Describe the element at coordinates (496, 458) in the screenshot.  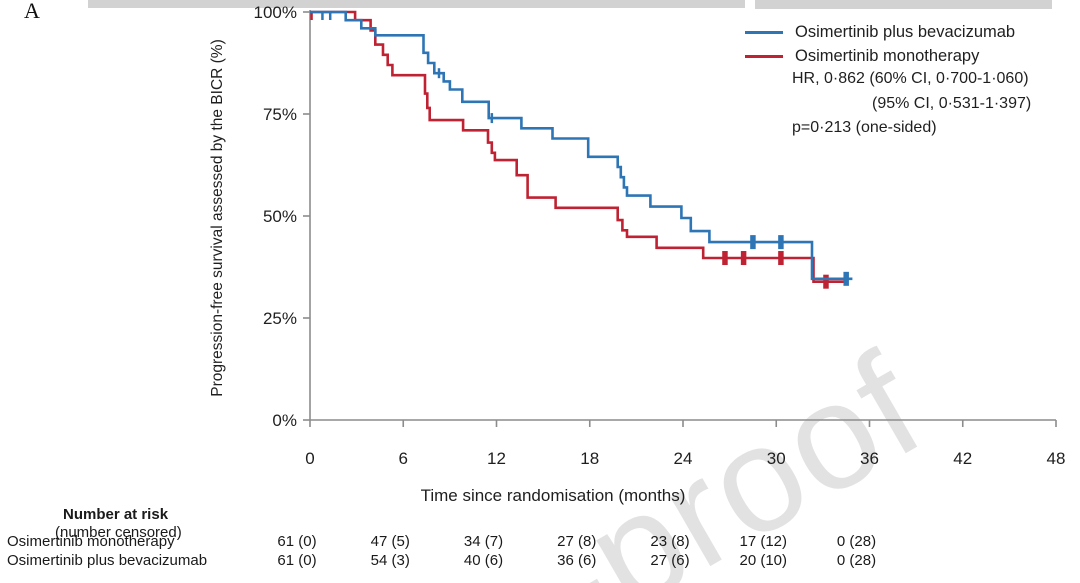
I see `x-tick-label: 12` at that location.